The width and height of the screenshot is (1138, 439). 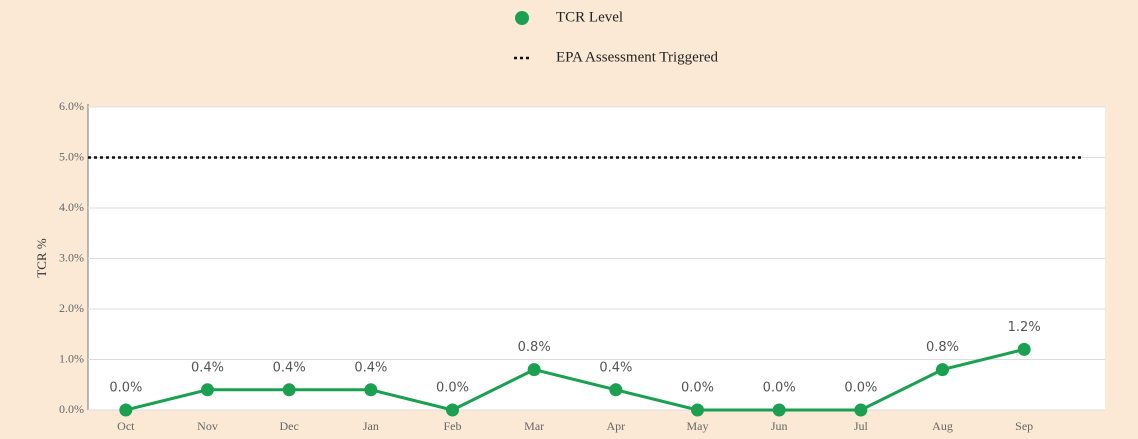 I want to click on y-tick-label: 0.0%, so click(x=71, y=409).